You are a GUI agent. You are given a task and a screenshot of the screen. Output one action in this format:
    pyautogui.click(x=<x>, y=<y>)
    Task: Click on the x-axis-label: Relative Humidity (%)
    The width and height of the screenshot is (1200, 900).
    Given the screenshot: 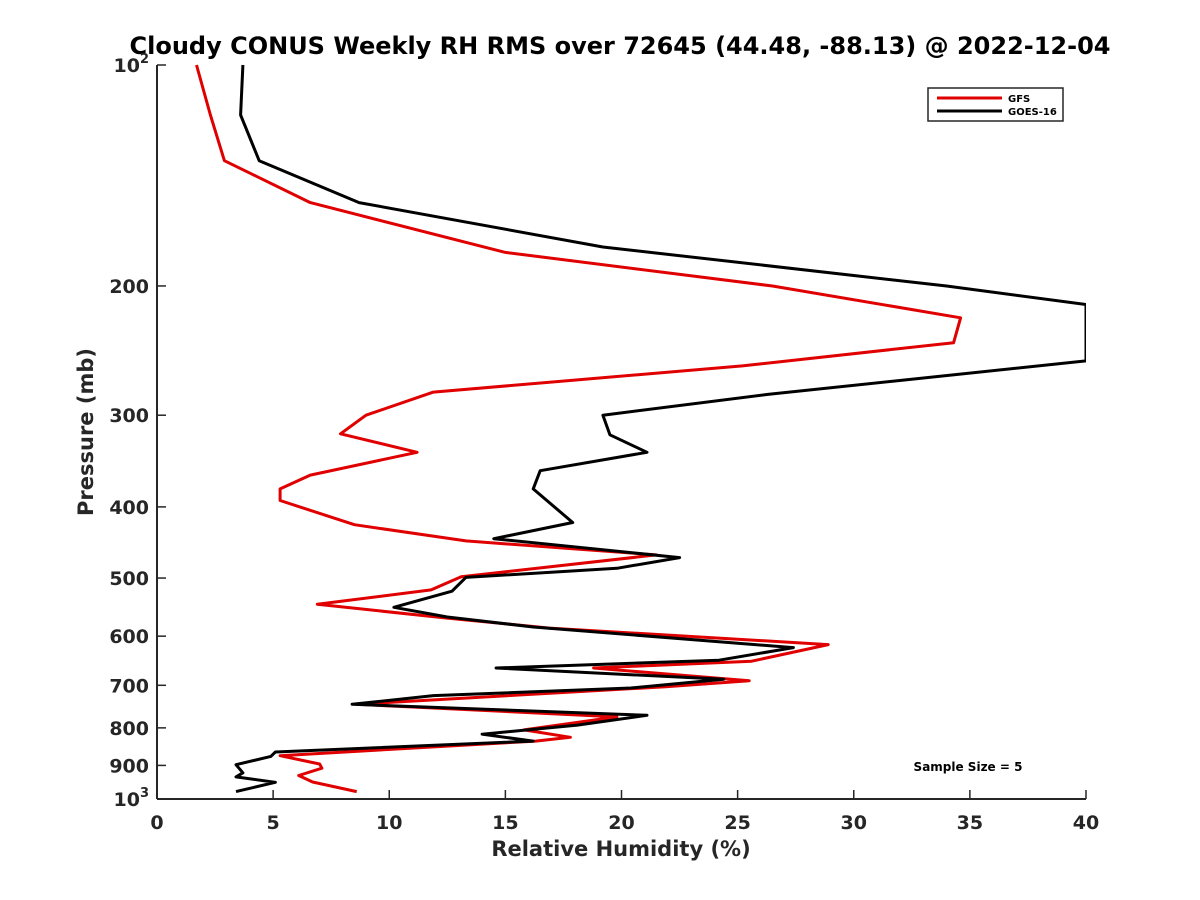 What is the action you would take?
    pyautogui.click(x=620, y=849)
    